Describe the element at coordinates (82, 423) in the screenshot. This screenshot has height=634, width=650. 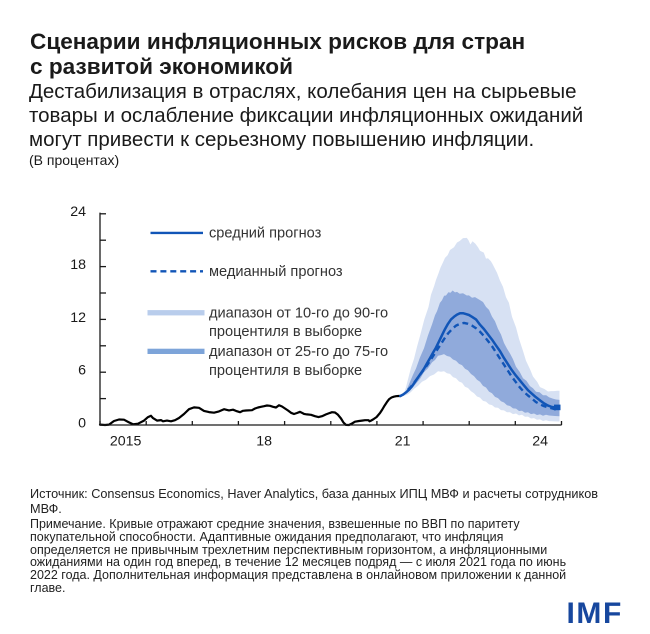
I see `svg-text: 0` at that location.